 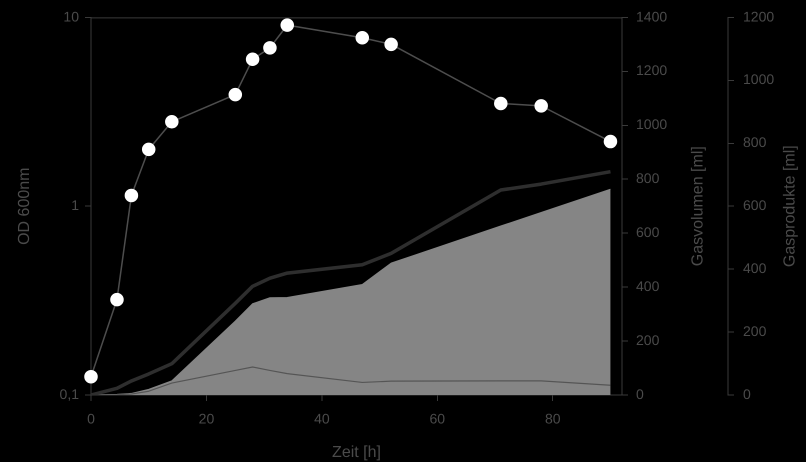 What do you see at coordinates (755, 268) in the screenshot?
I see `y3-tick-label: 400` at bounding box center [755, 268].